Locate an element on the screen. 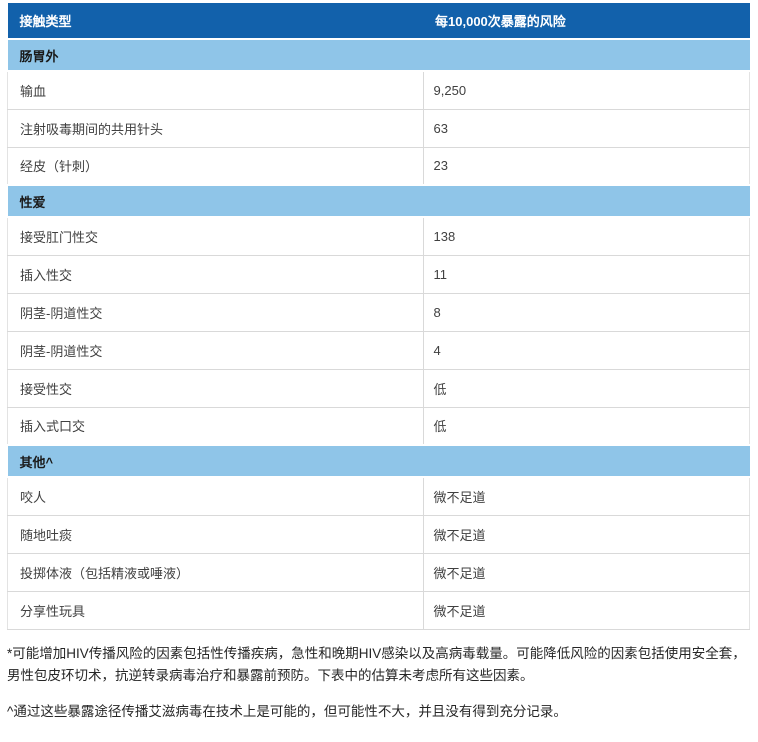 The width and height of the screenshot is (758, 742). table-row: 插入式口交低 is located at coordinates (379, 426).